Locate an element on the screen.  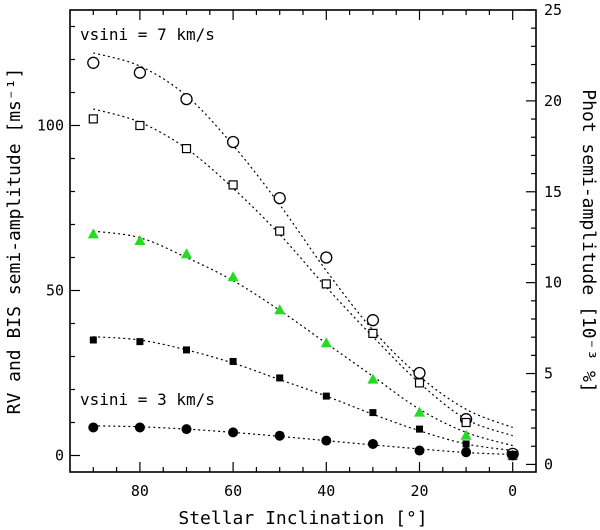
x-tick-label: 80 is located at coordinates (140, 491).